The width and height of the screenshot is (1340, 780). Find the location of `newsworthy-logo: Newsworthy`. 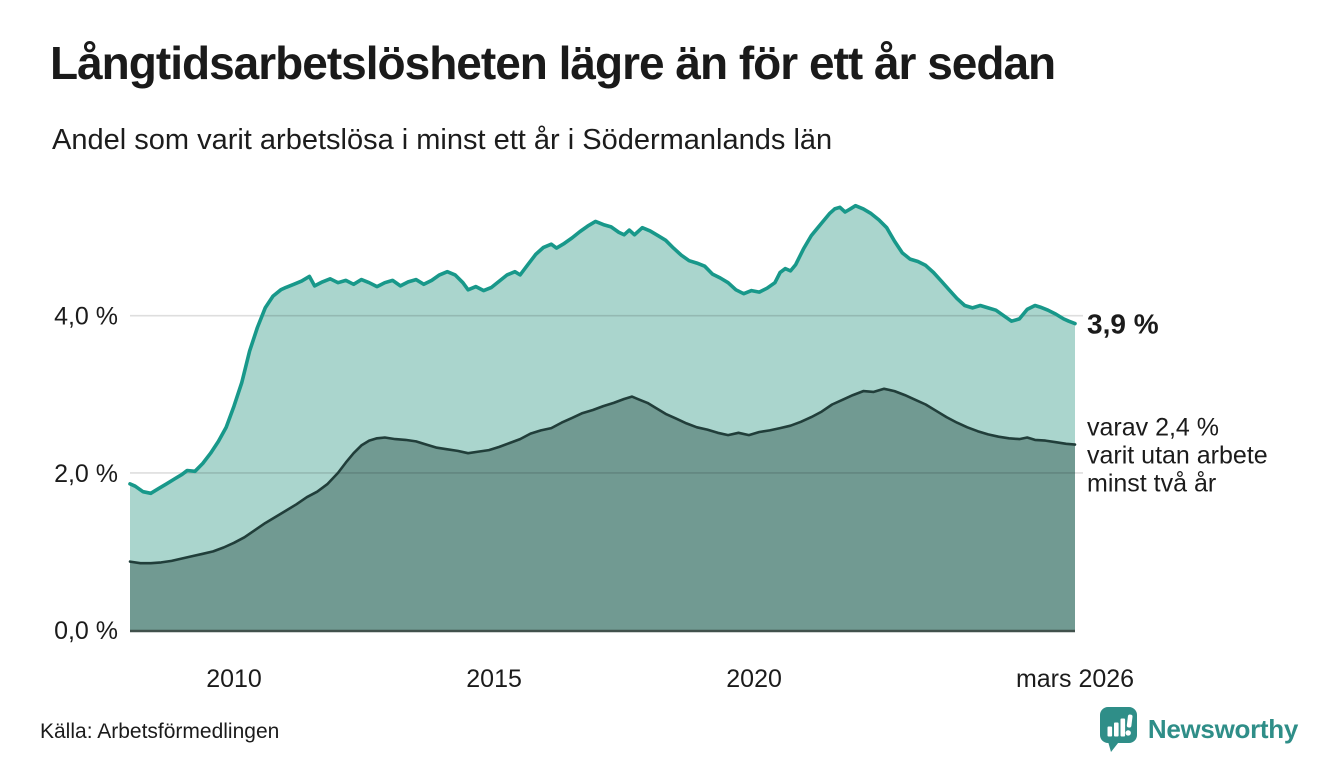

newsworthy-logo: Newsworthy is located at coordinates (1198, 729).